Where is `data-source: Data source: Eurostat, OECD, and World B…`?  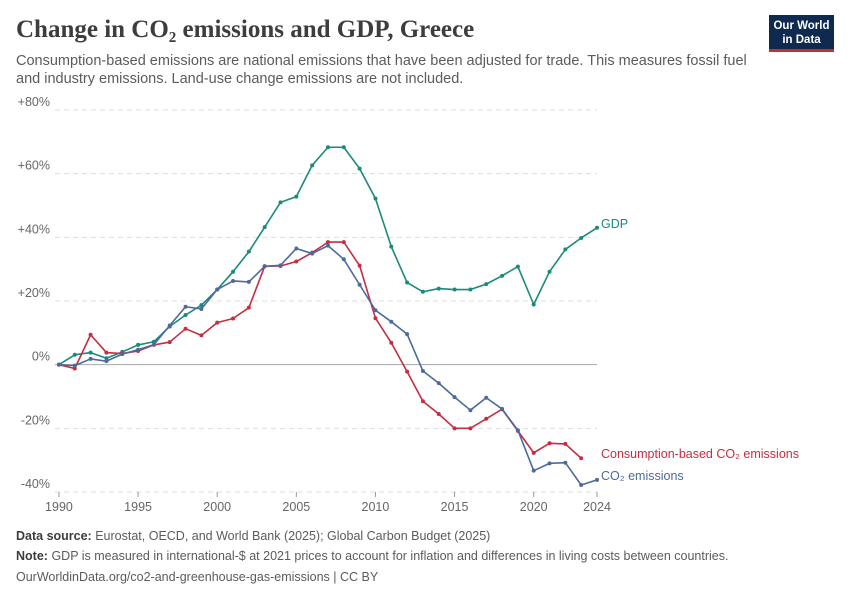 data-source: Data source: Eurostat, OECD, and World B… is located at coordinates (253, 536).